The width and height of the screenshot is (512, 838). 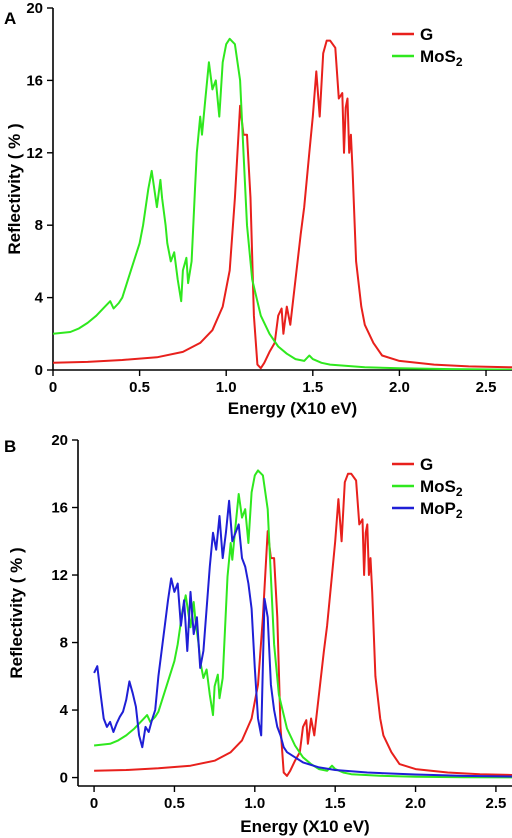 What do you see at coordinates (10, 18) in the screenshot?
I see `panel-label: A` at bounding box center [10, 18].